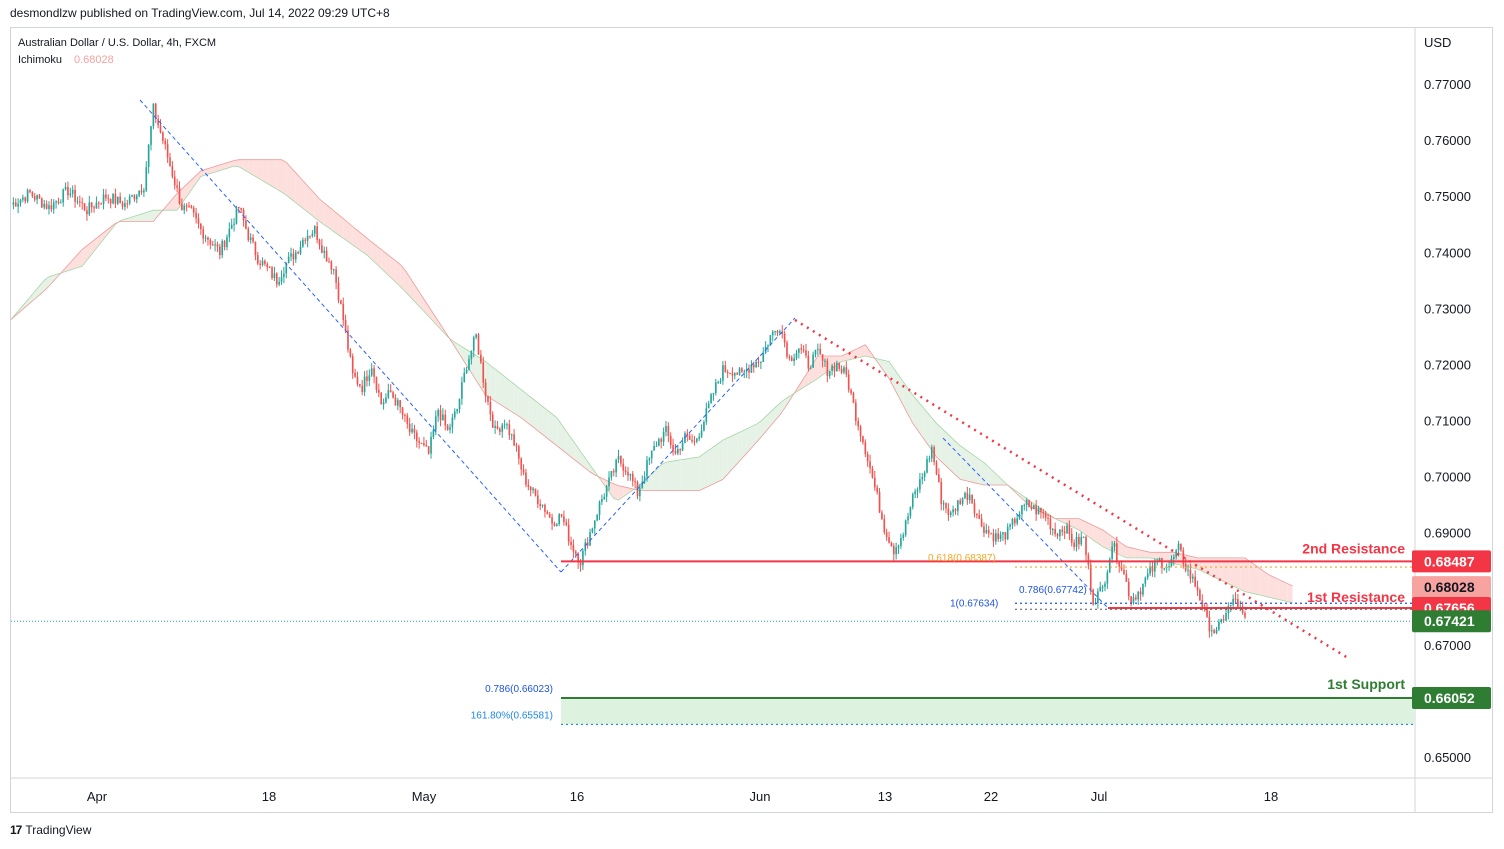  What do you see at coordinates (1447, 196) in the screenshot?
I see `y-tick-label: 0.75000` at bounding box center [1447, 196].